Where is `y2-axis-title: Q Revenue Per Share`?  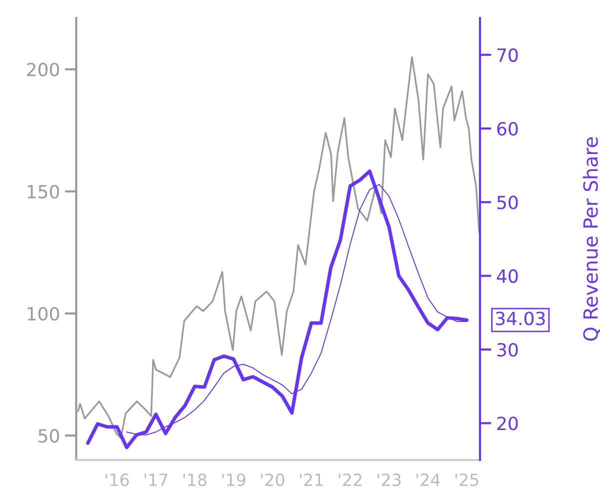
y2-axis-title: Q Revenue Per Share is located at coordinates (591, 239).